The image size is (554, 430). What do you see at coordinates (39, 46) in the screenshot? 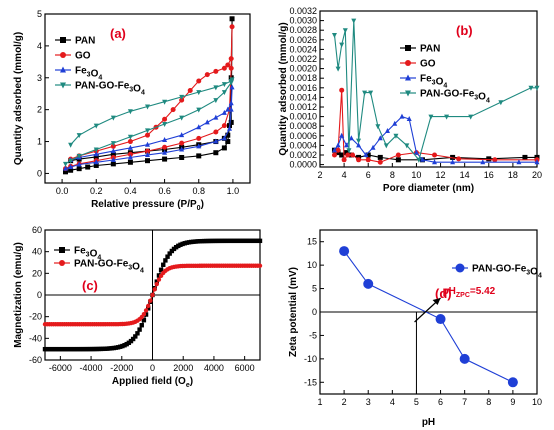
I see `y-tick-label: 4` at bounding box center [39, 46].